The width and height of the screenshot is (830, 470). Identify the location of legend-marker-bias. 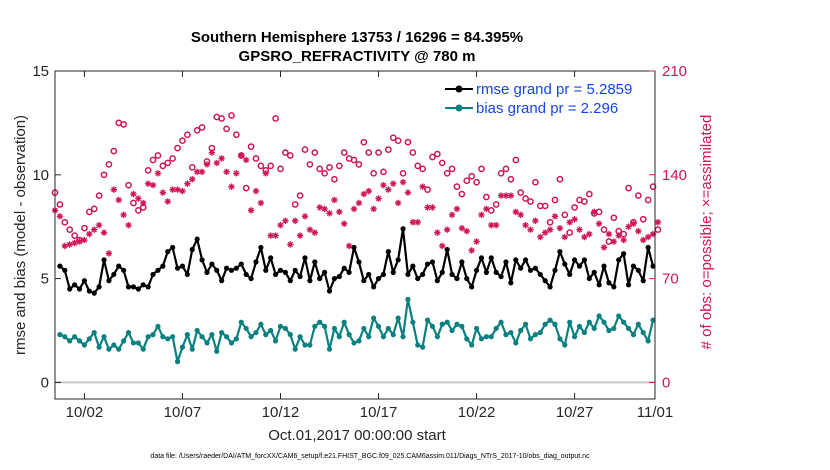
(459, 108).